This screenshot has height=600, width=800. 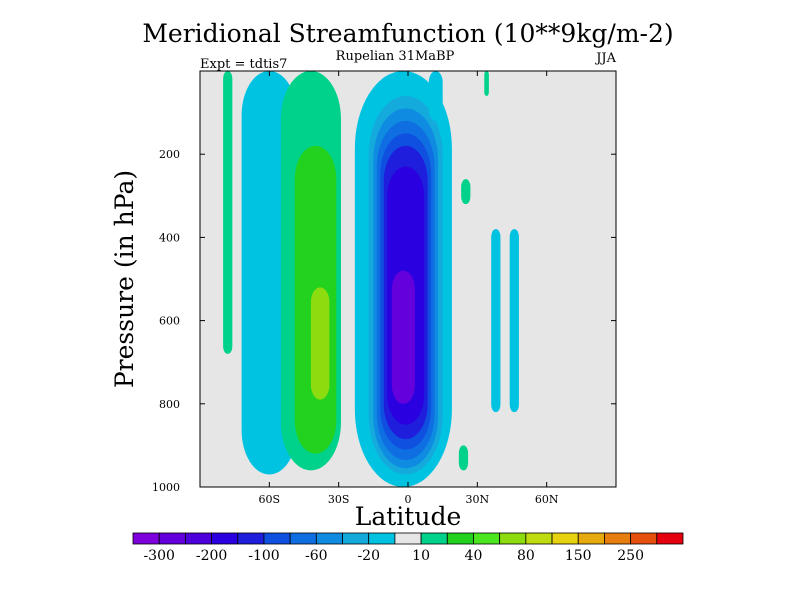 I want to click on colorbar-label: 80, so click(x=526, y=556).